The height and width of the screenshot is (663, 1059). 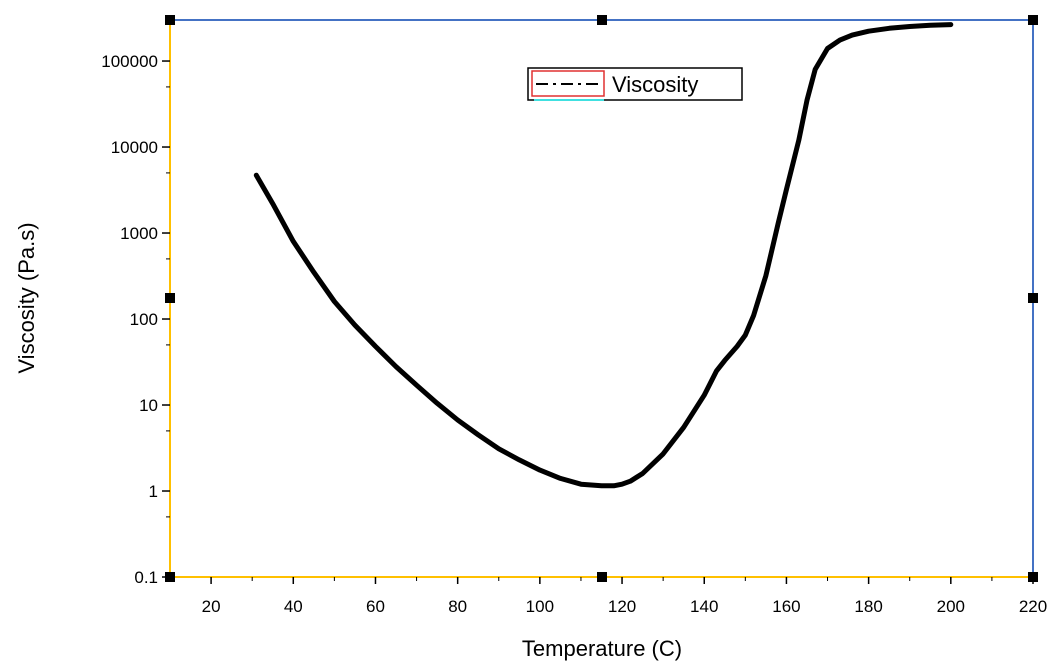 What do you see at coordinates (148, 405) in the screenshot?
I see `y-tick-label: 10` at bounding box center [148, 405].